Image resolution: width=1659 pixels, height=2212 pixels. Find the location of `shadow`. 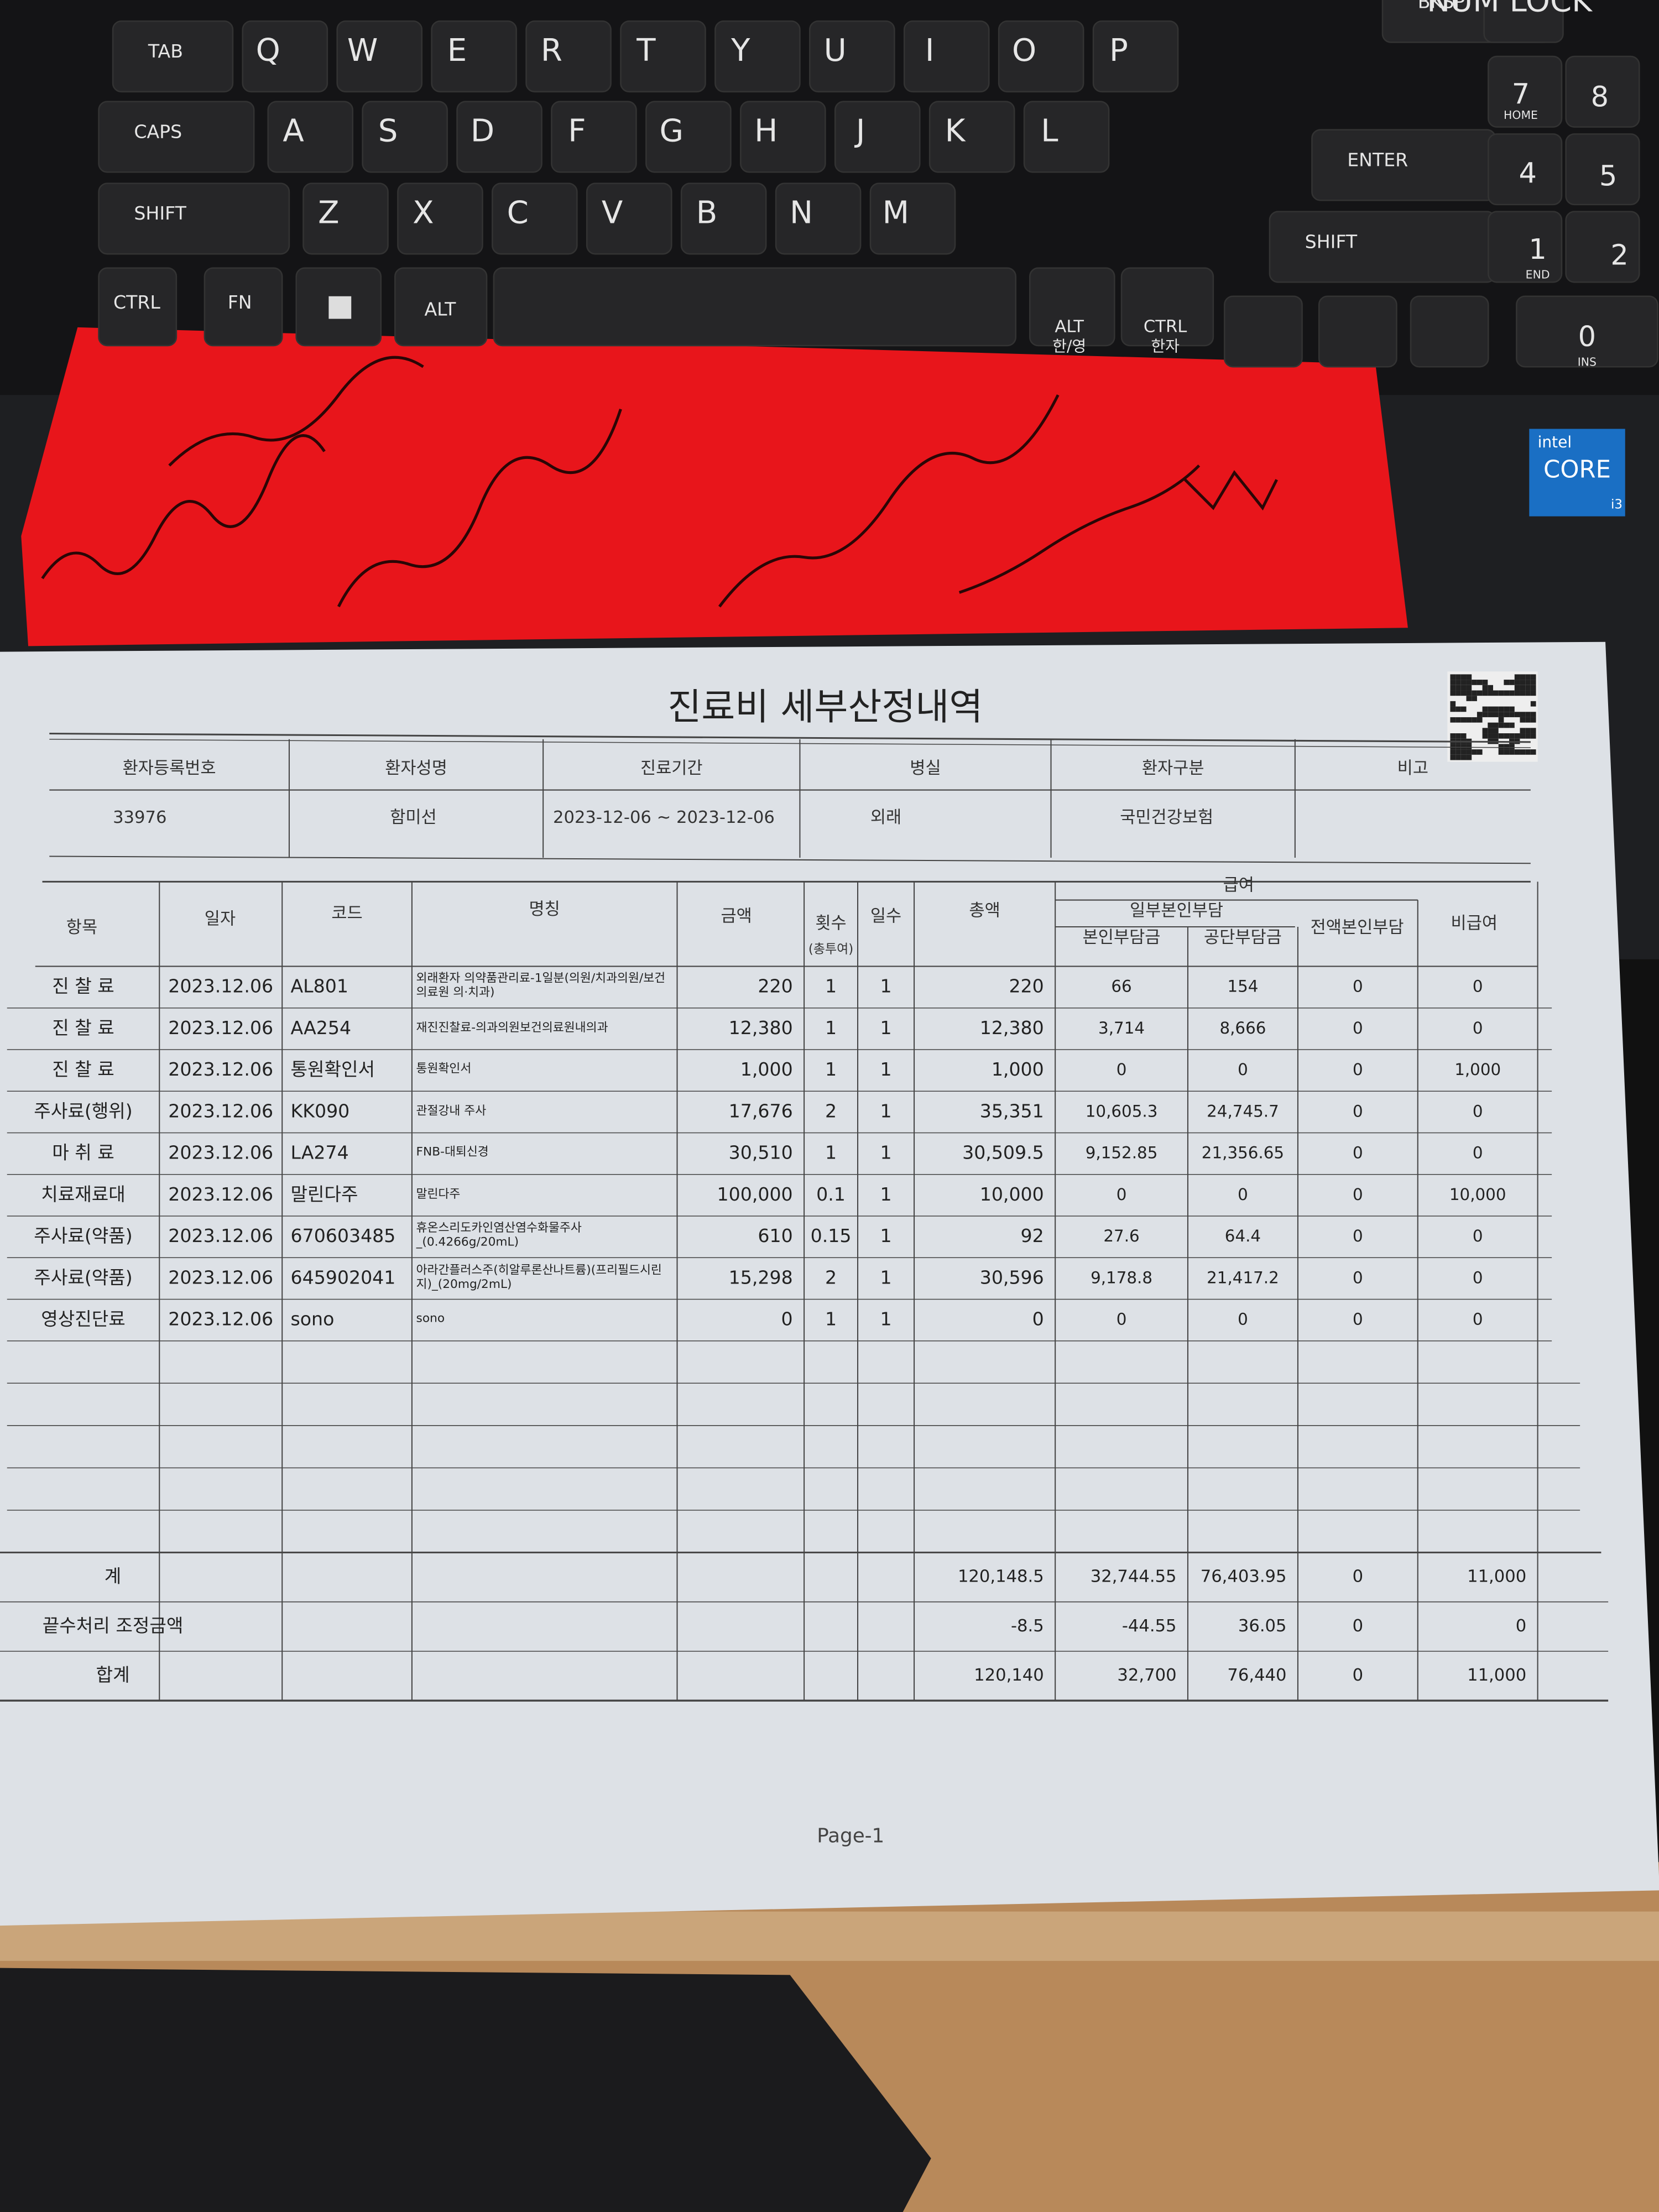

shadow is located at coordinates (466, 2090).